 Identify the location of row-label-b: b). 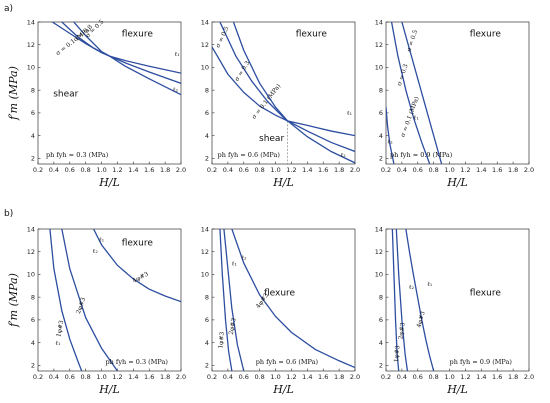
(8, 214).